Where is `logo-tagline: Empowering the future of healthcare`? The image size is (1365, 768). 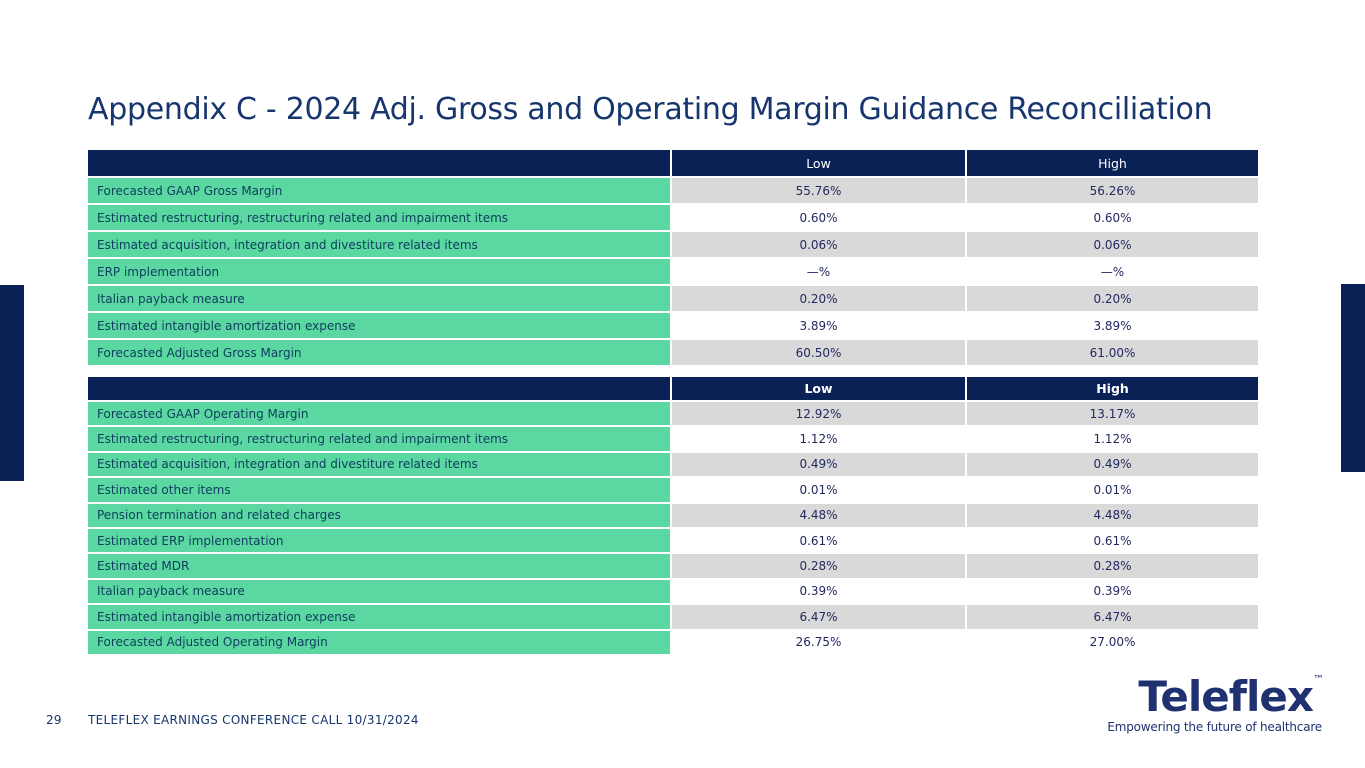 logo-tagline: Empowering the future of healthcare is located at coordinates (1214, 727).